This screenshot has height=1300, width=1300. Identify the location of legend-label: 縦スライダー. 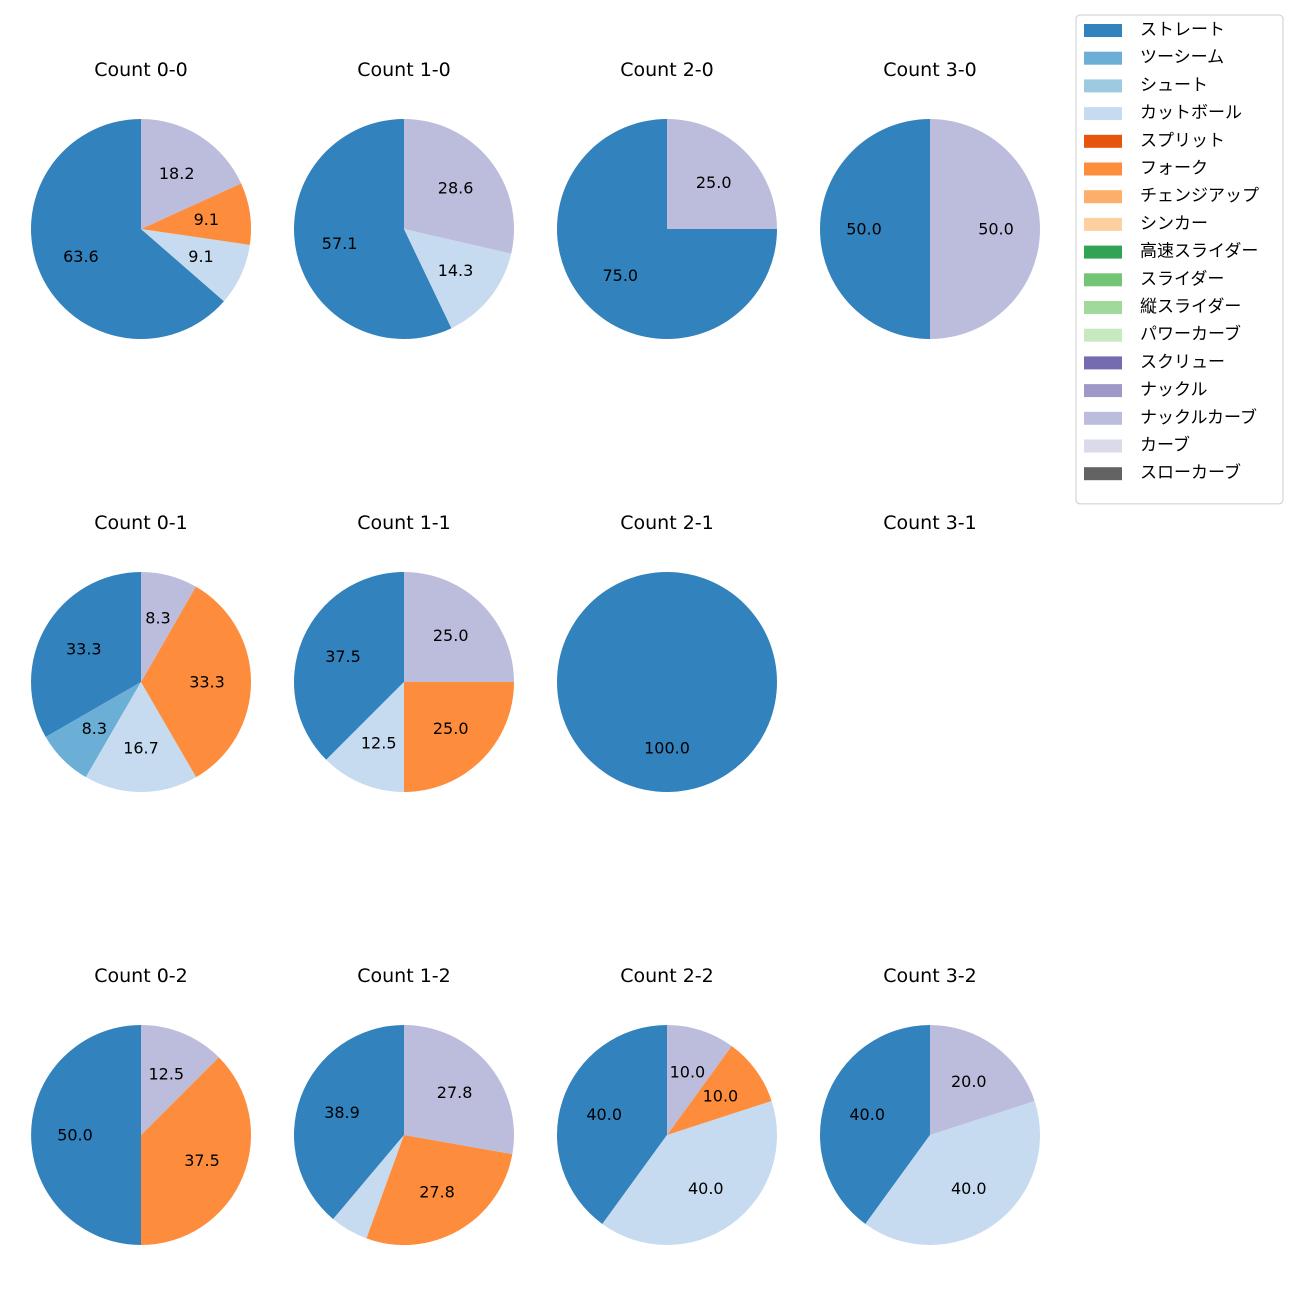
(1190, 307).